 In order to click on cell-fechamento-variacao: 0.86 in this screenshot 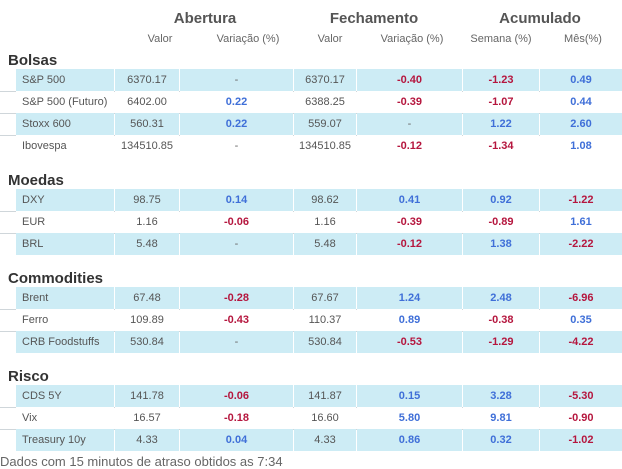, I will do `click(409, 440)`.